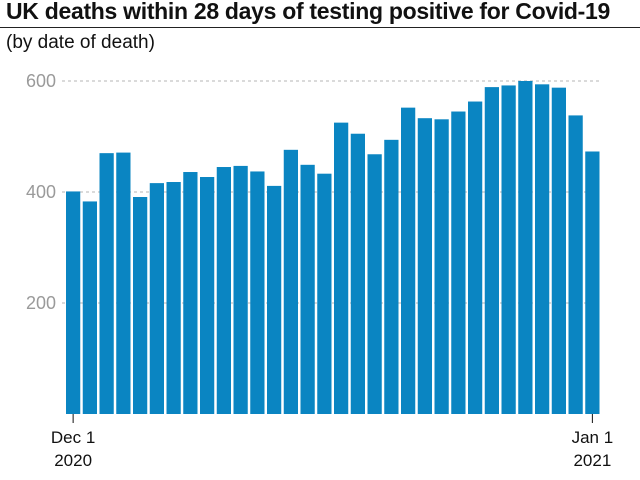  Describe the element at coordinates (320, 27) in the screenshot. I see `title-rule` at that location.